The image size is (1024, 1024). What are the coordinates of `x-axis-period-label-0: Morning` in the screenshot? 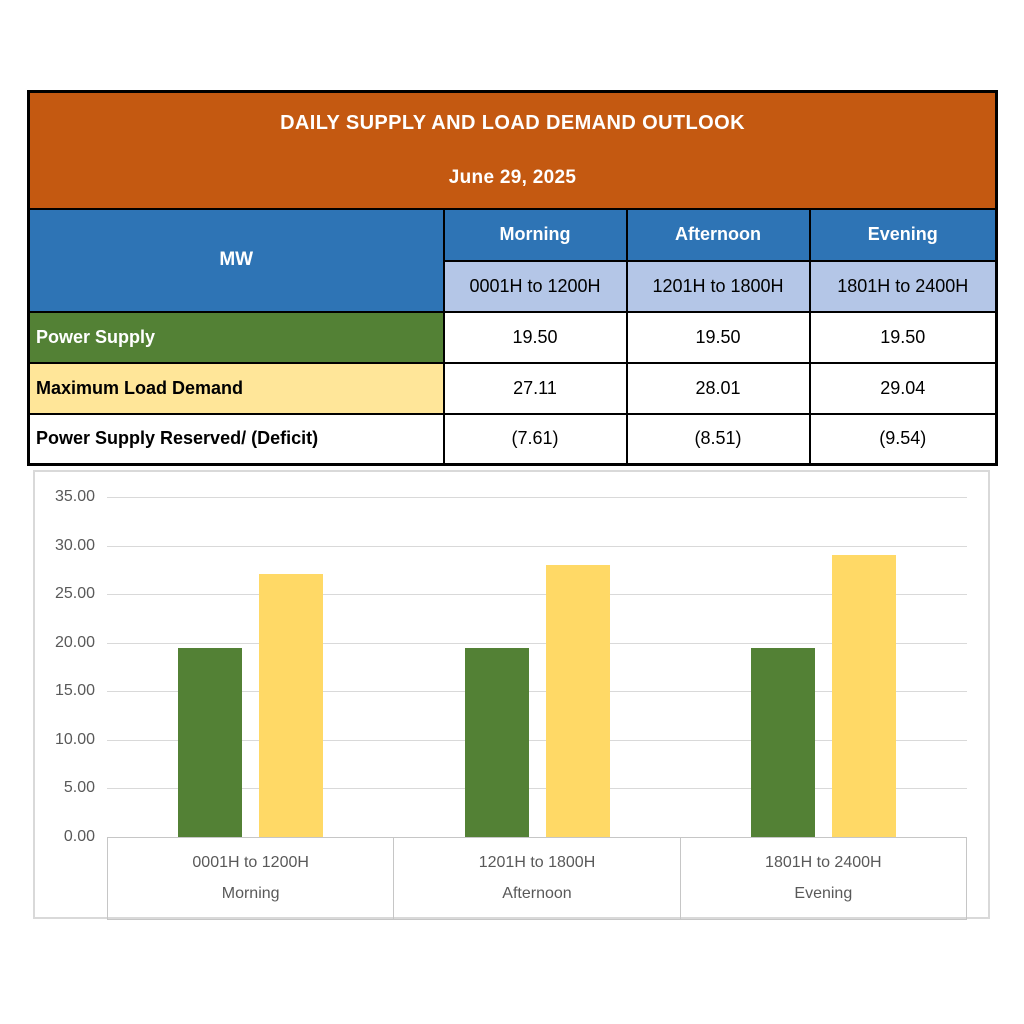 It's located at (250, 893).